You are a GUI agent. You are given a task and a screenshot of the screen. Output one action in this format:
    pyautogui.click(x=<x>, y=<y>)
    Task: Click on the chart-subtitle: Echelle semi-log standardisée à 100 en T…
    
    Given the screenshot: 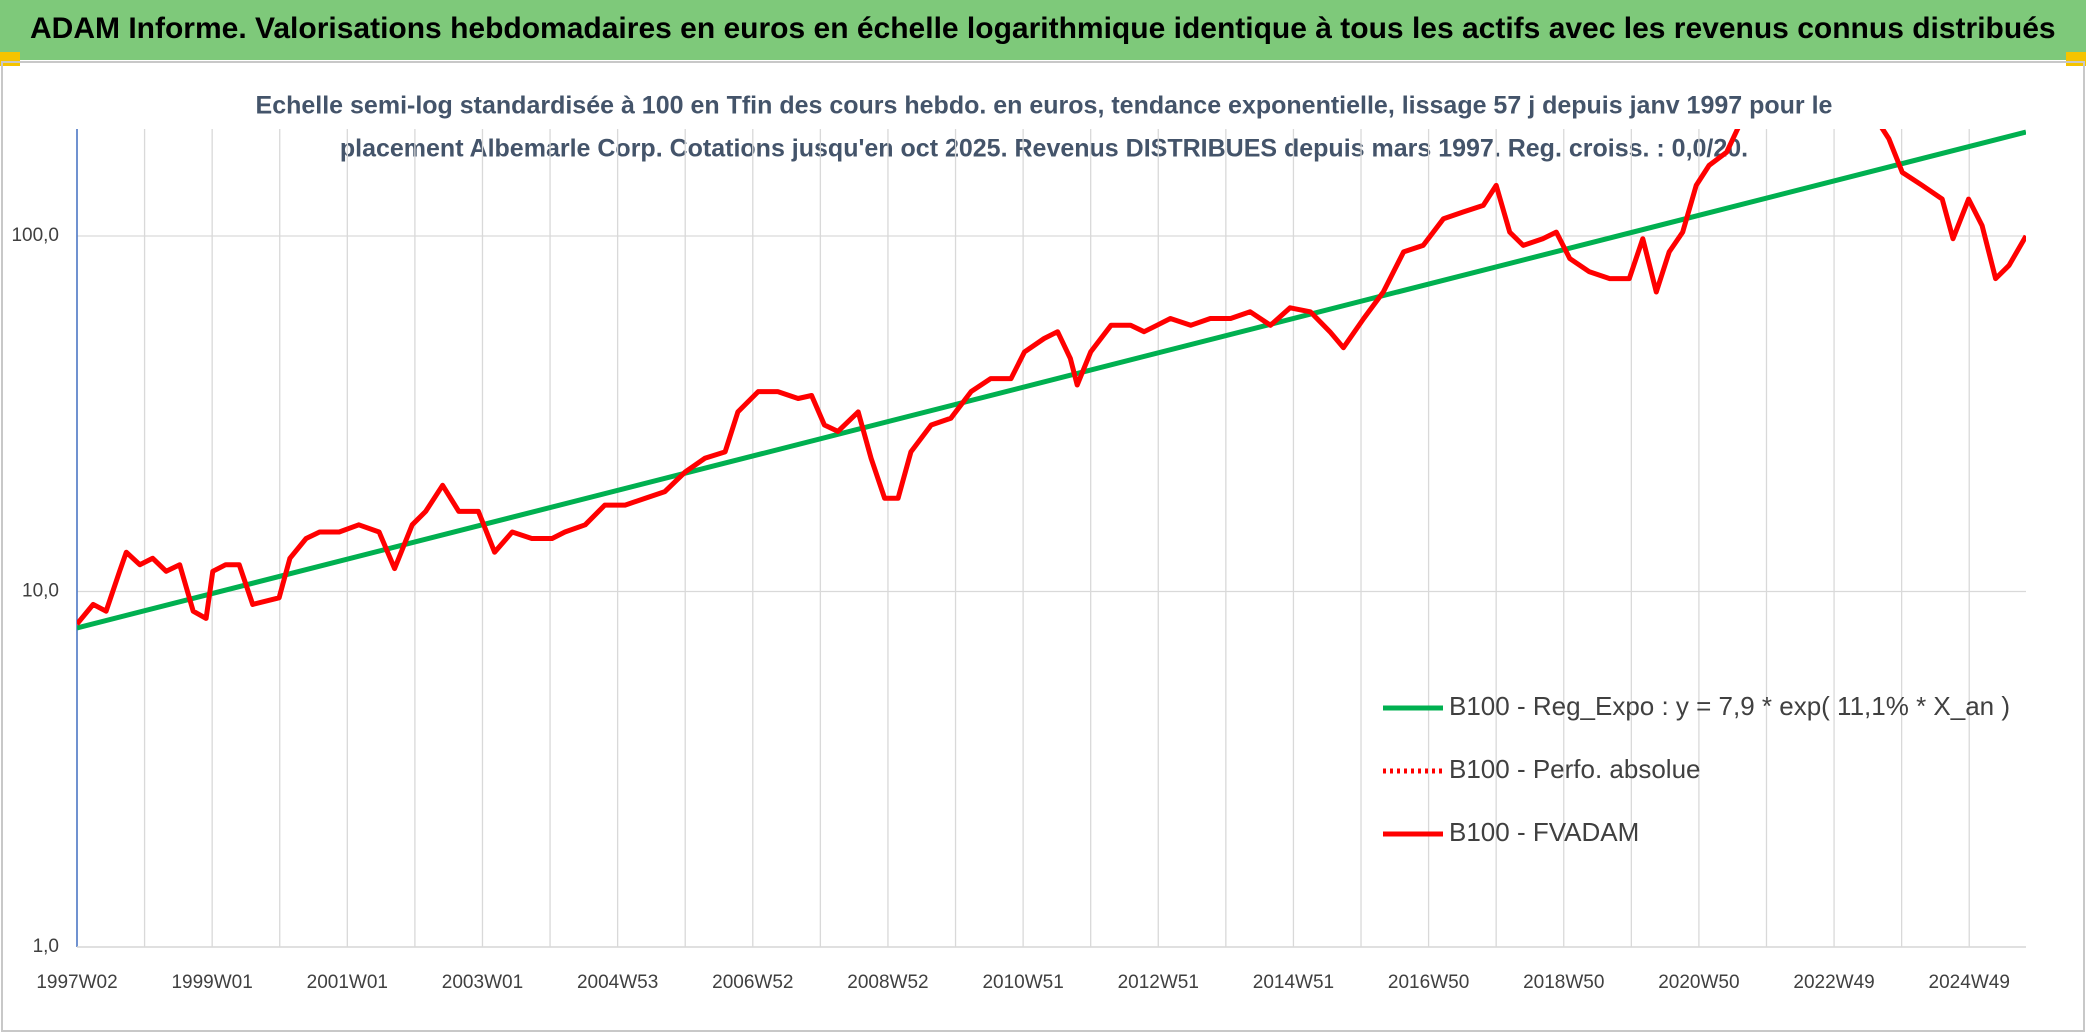 What is the action you would take?
    pyautogui.click(x=1044, y=106)
    